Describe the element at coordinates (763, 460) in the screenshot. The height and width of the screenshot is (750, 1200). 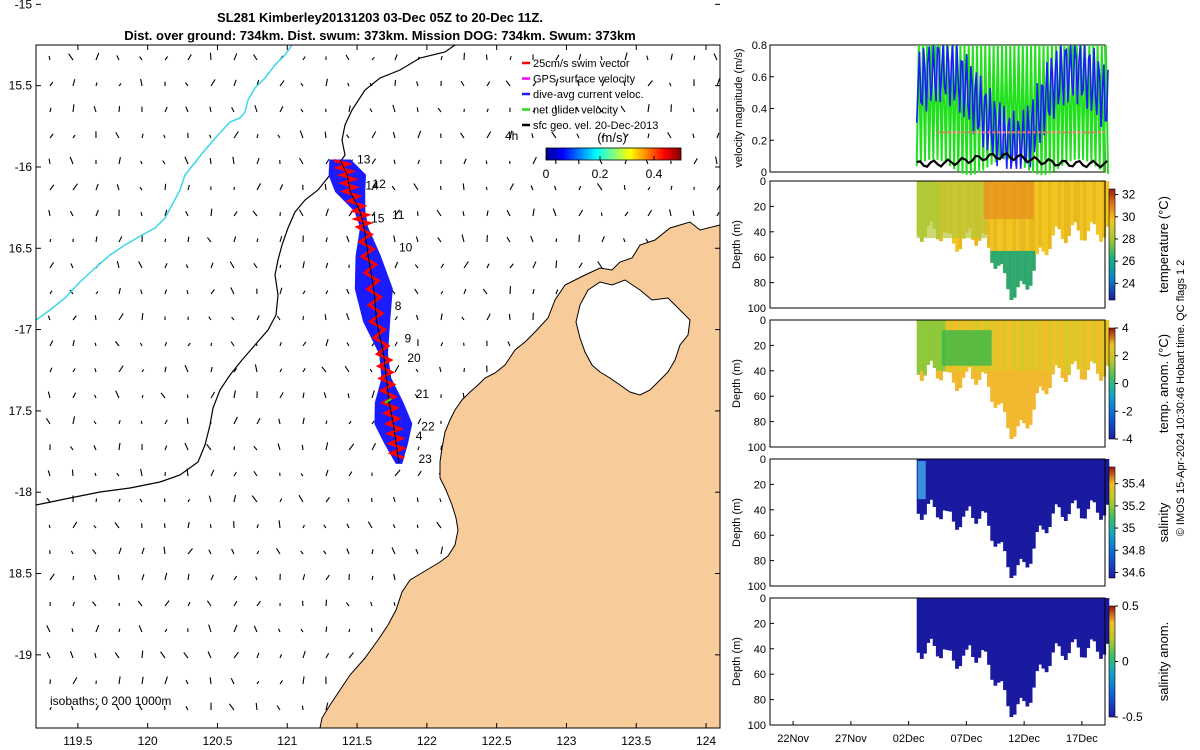
I see `depth-tick-label: 0` at that location.